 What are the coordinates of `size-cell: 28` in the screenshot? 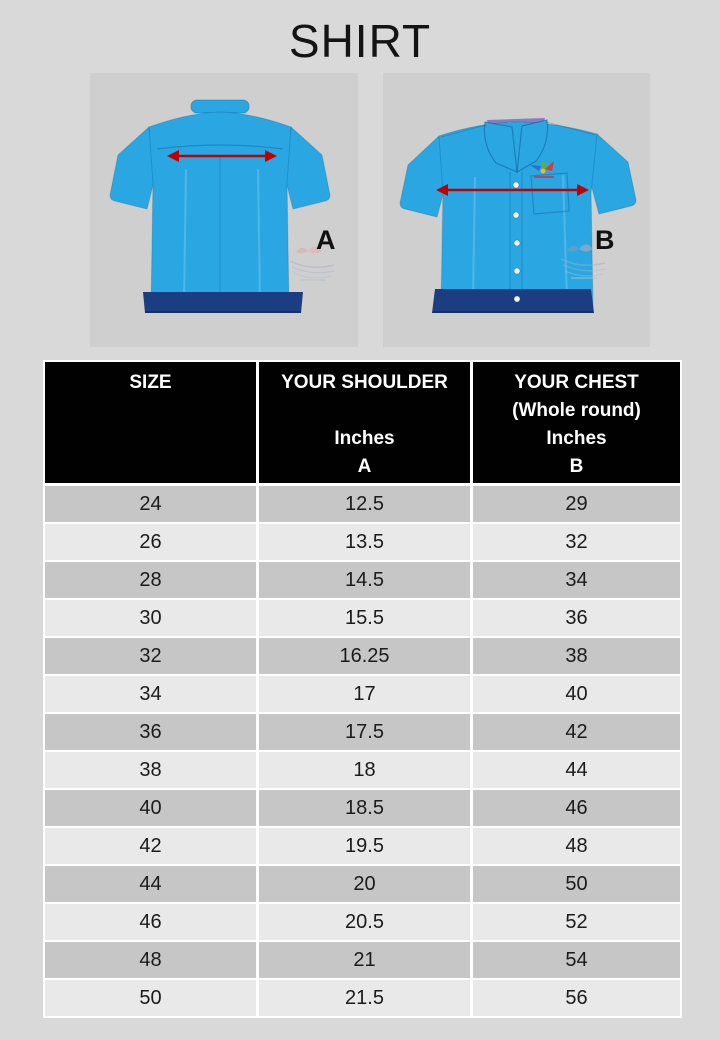 It's located at (150, 580).